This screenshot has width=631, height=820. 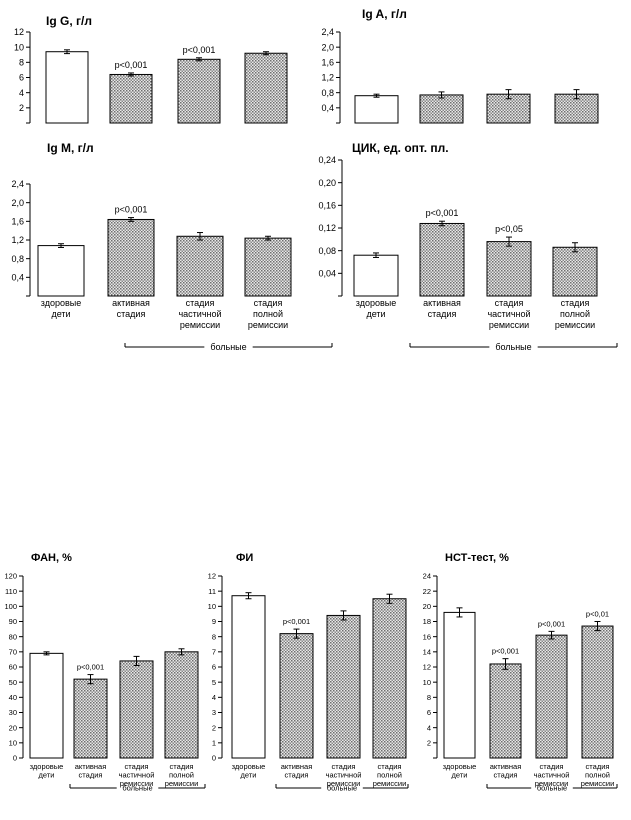 I want to click on chart-title: НСТ-тест, %, so click(x=477, y=558).